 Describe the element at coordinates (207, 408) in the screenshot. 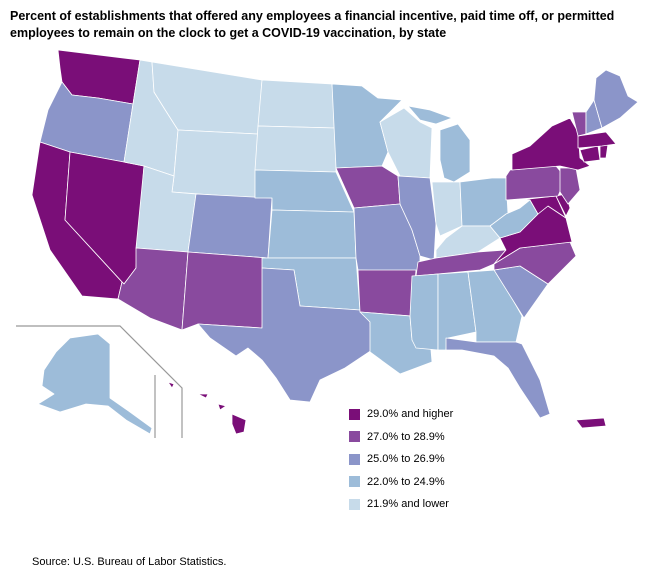

I see `state-hawaii` at that location.